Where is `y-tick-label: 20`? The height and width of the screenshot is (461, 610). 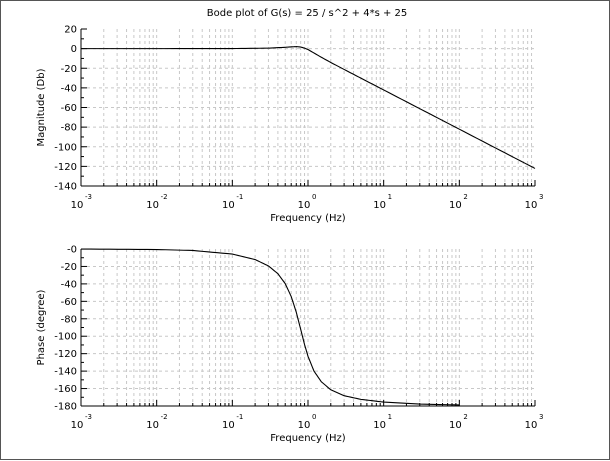
y-tick-label: 20 is located at coordinates (70, 30).